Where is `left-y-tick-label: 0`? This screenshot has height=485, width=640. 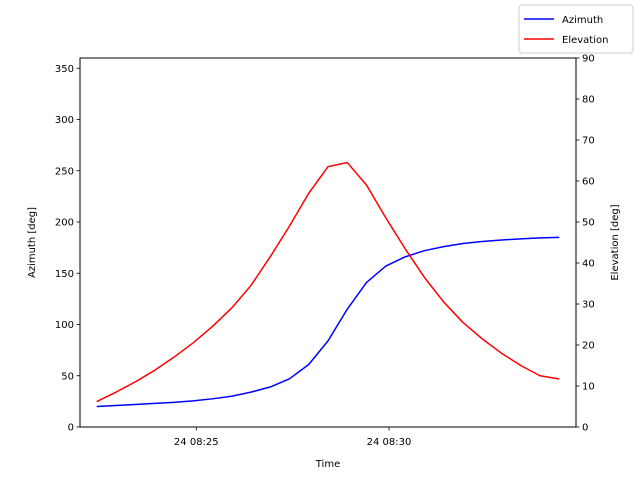 left-y-tick-label: 0 is located at coordinates (71, 428).